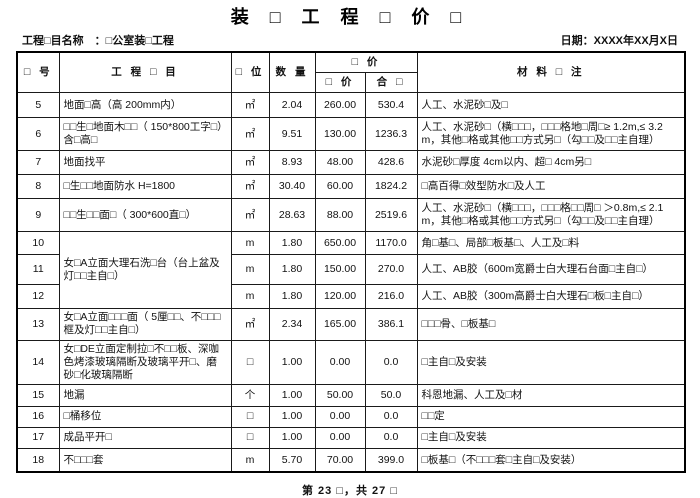 This screenshot has height=498, width=700. What do you see at coordinates (38, 187) in the screenshot?
I see `row-no-cell: 8` at bounding box center [38, 187].